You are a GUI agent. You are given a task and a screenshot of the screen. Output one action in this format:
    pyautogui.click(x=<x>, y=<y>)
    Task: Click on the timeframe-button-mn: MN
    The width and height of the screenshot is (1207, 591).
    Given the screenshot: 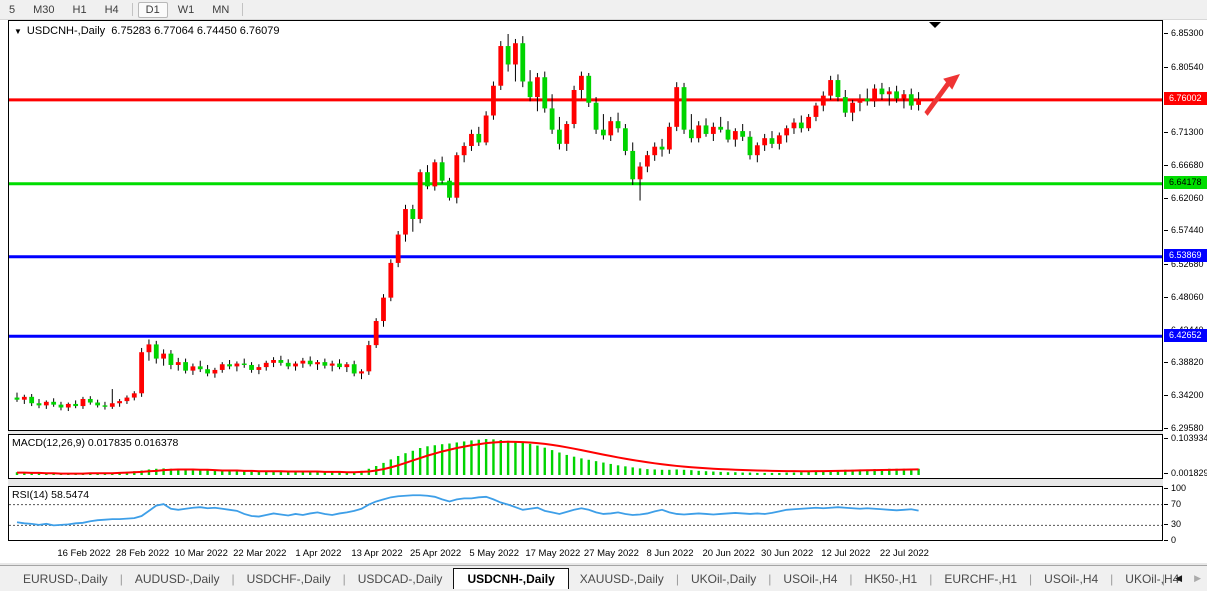 What is the action you would take?
    pyautogui.click(x=221, y=9)
    